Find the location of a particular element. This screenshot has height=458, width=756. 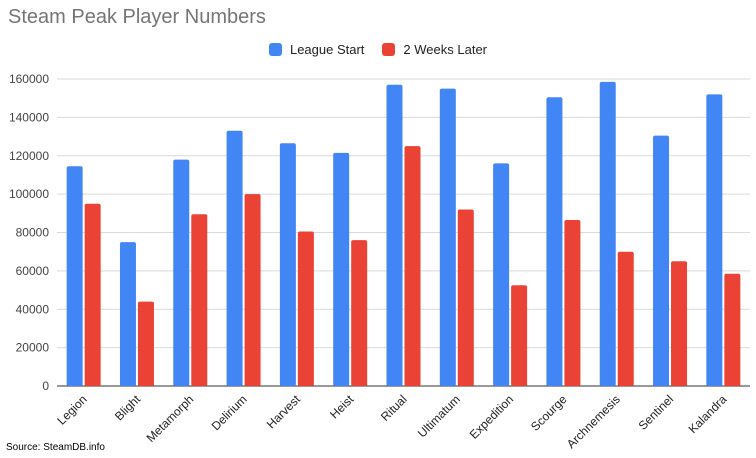

x-tick-label-heist: Heist is located at coordinates (342, 407).